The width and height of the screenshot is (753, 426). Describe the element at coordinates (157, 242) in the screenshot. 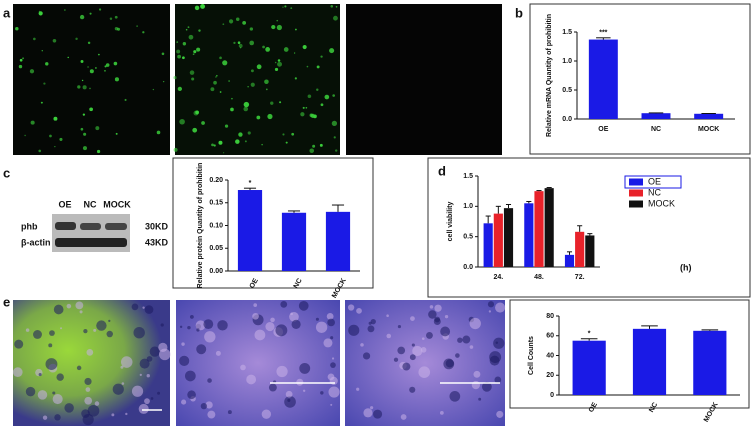

I see `size-label: 43KD` at that location.